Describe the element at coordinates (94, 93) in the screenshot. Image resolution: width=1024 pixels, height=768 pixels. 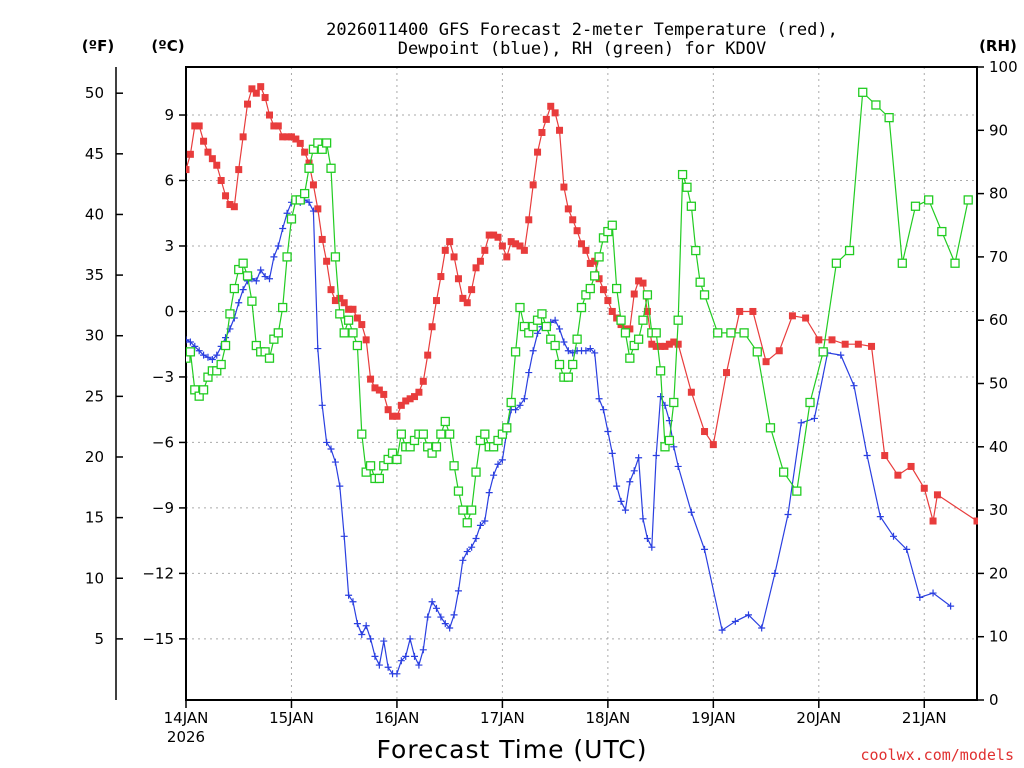
I see `fahrenheit-tick-label: 50` at that location.